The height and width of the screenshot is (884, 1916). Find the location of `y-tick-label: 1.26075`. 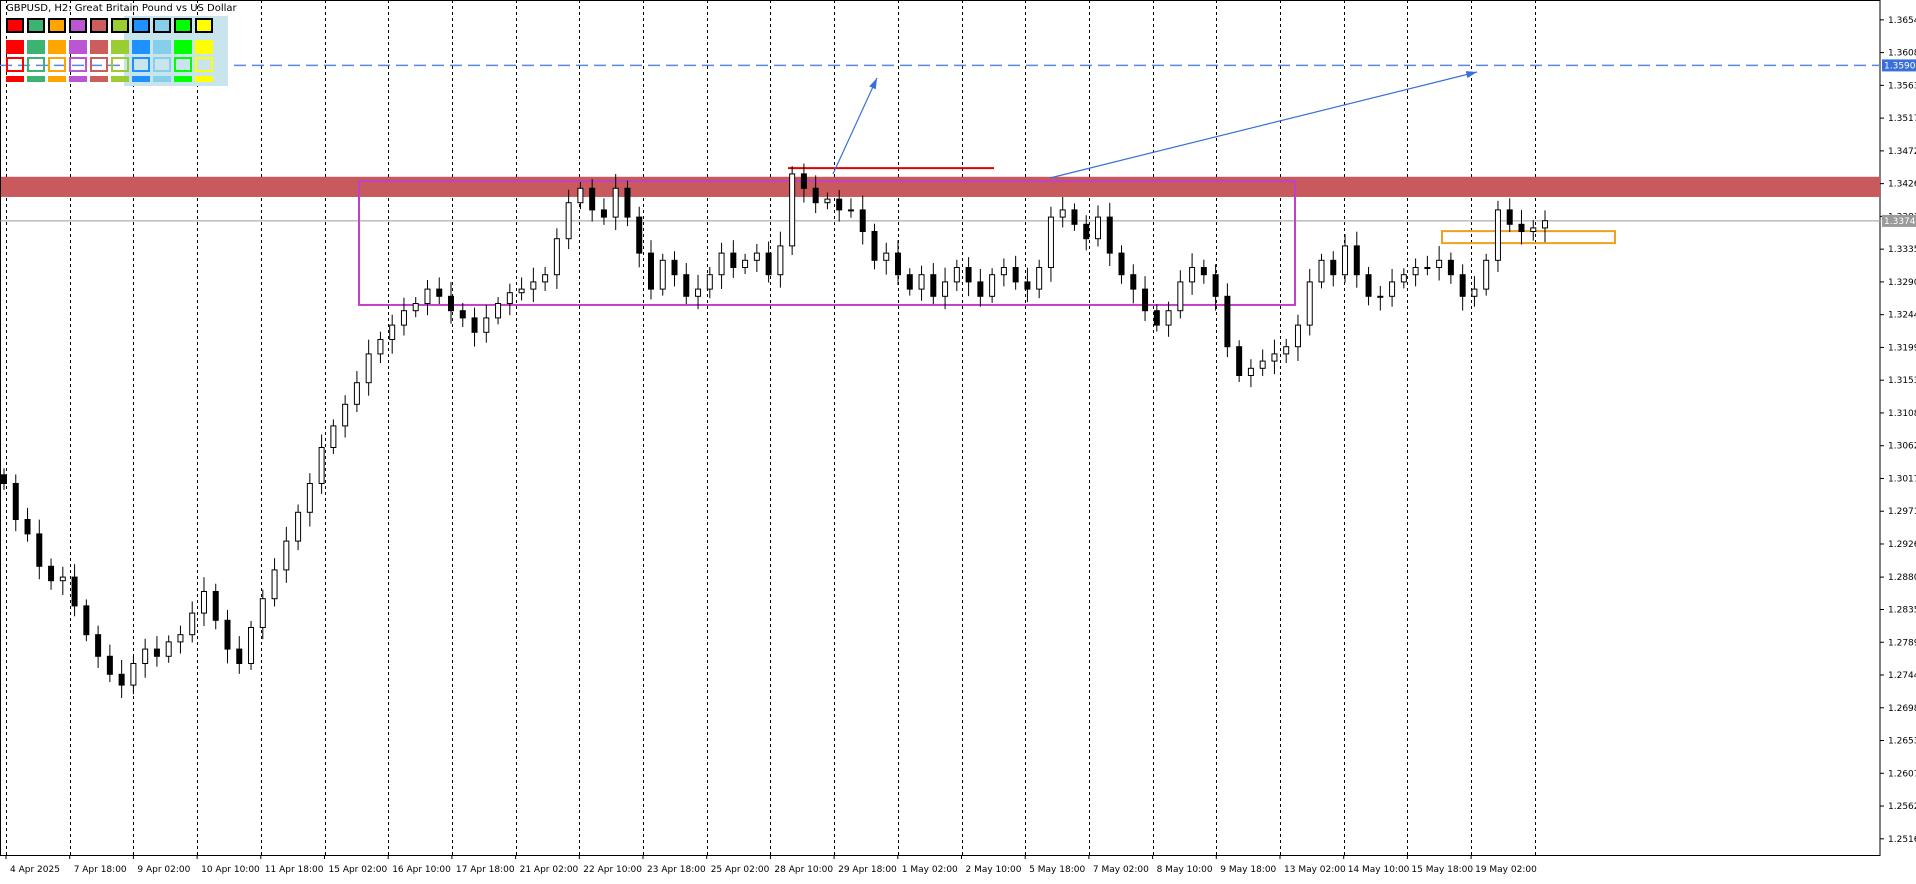

y-tick-label: 1.26075 is located at coordinates (1902, 774).